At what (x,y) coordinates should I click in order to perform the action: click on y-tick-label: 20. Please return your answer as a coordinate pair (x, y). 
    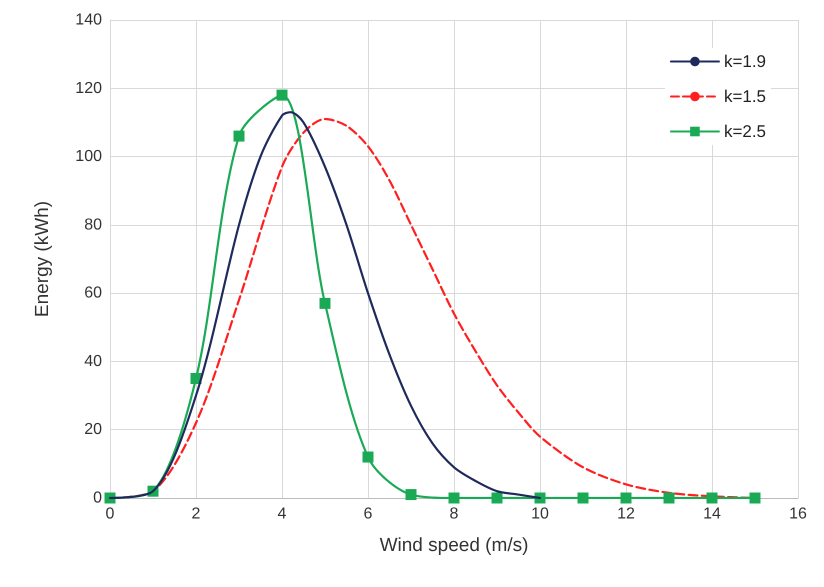
    Looking at the image, I should click on (93, 429).